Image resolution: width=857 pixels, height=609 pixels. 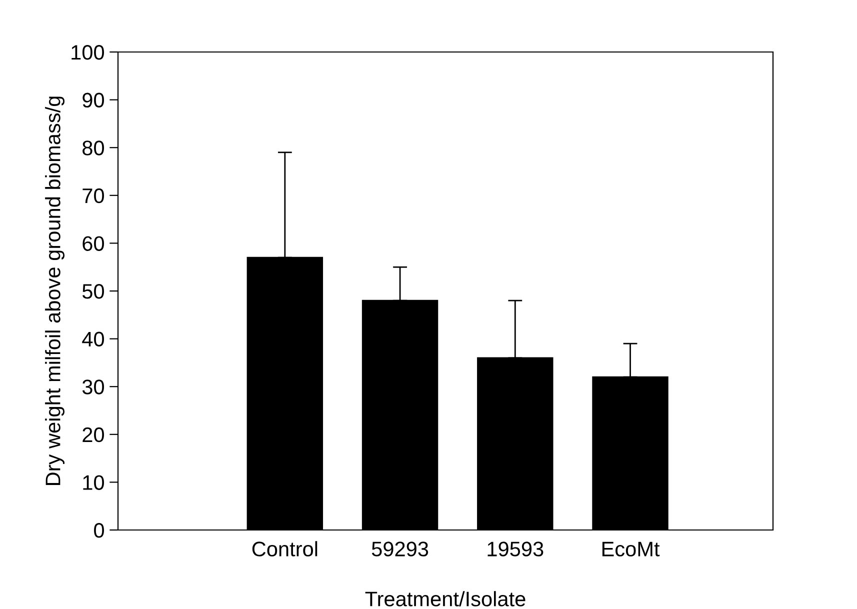 I want to click on y-axis-title: Dry weight milfoil above ground biomass/g, so click(x=54, y=290).